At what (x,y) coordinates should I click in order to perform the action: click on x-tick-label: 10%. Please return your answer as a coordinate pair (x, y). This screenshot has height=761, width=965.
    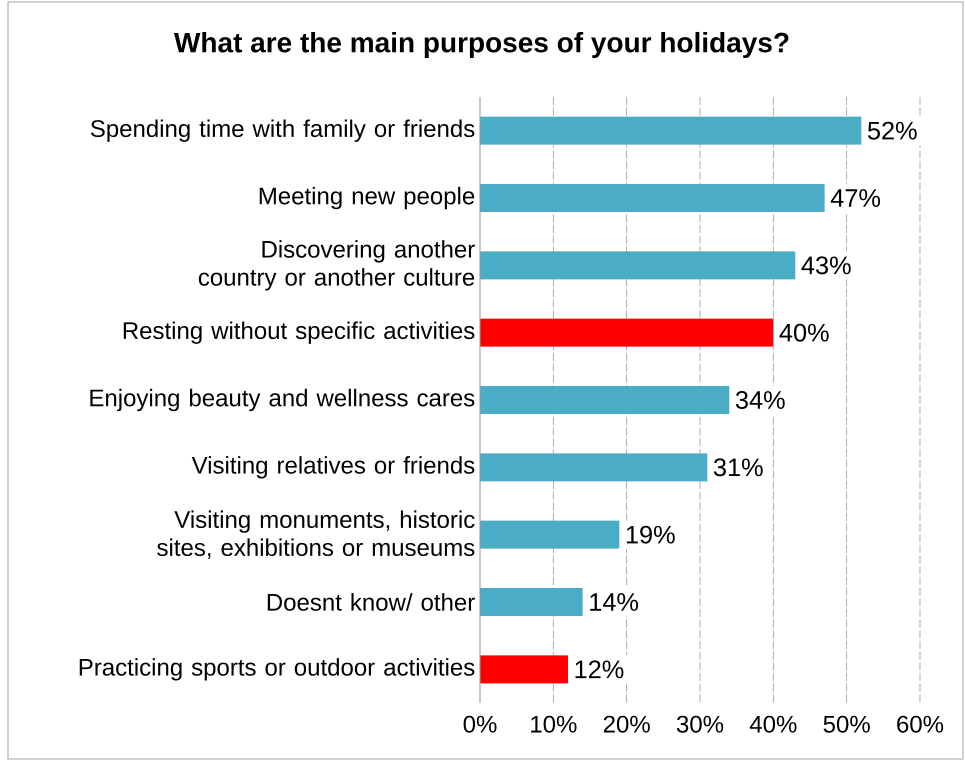
    Looking at the image, I should click on (553, 724).